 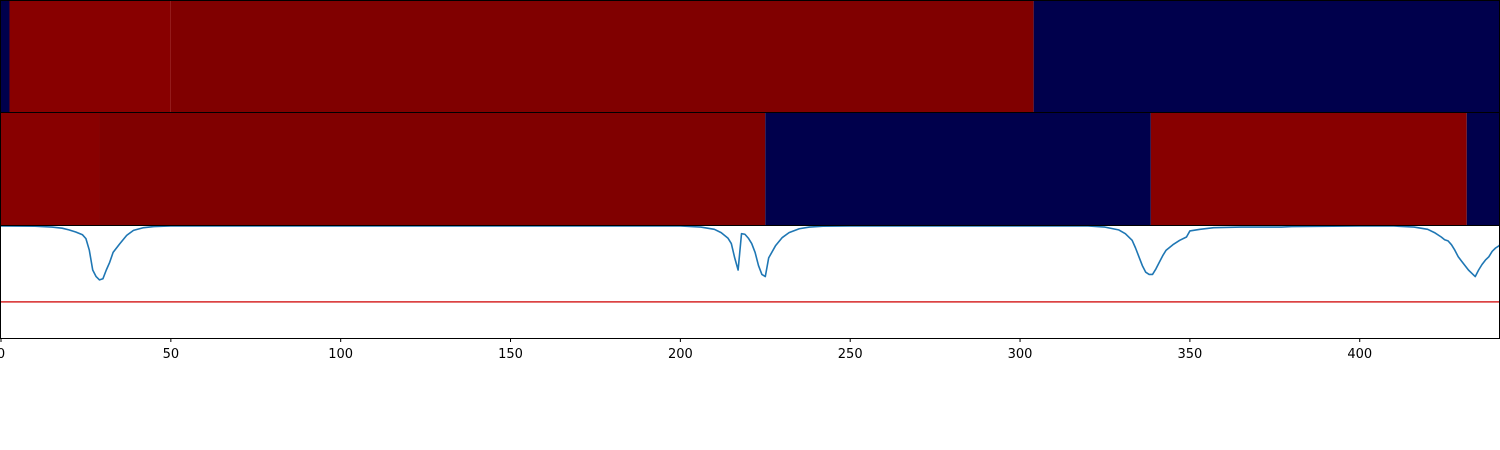 I want to click on x-tick-label-6: 300, so click(x=1020, y=354).